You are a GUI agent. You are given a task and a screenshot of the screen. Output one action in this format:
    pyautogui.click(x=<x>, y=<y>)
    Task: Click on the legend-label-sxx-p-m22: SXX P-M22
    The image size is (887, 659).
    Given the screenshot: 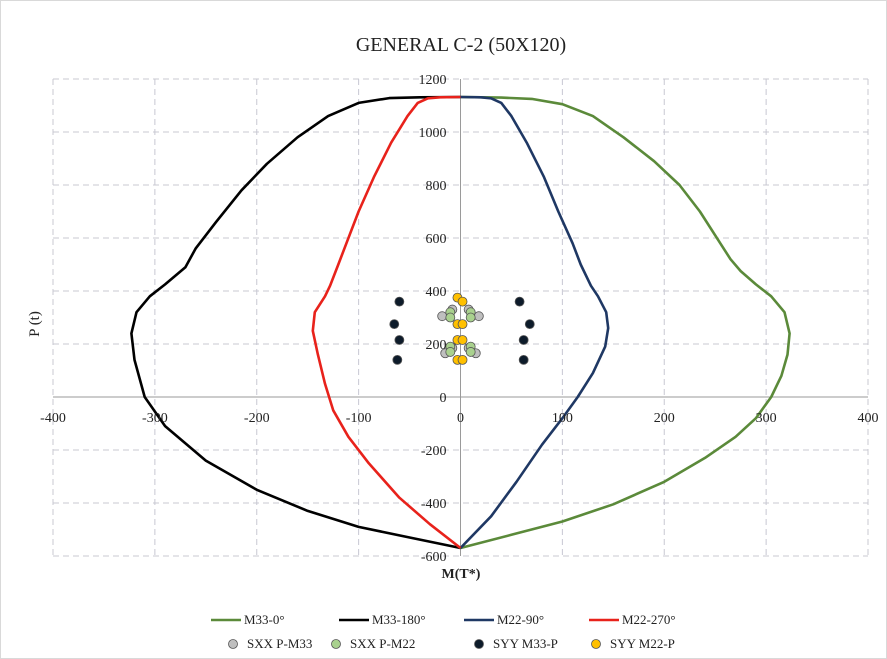 What is the action you would take?
    pyautogui.click(x=382, y=643)
    